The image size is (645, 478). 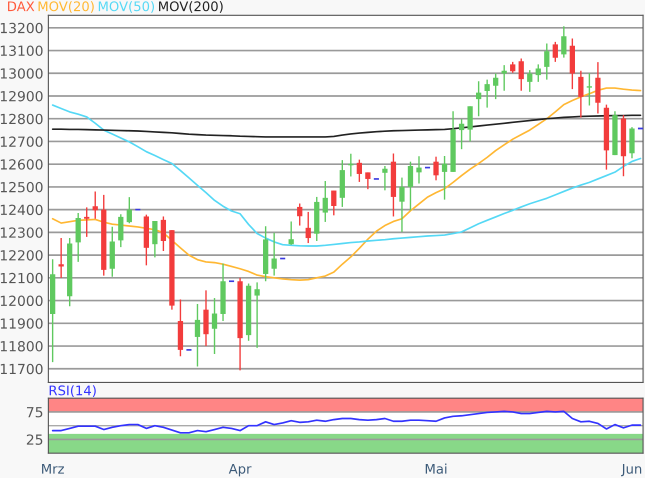 What do you see at coordinates (21, 232) in the screenshot?
I see `y-tick-label: 12300` at bounding box center [21, 232].